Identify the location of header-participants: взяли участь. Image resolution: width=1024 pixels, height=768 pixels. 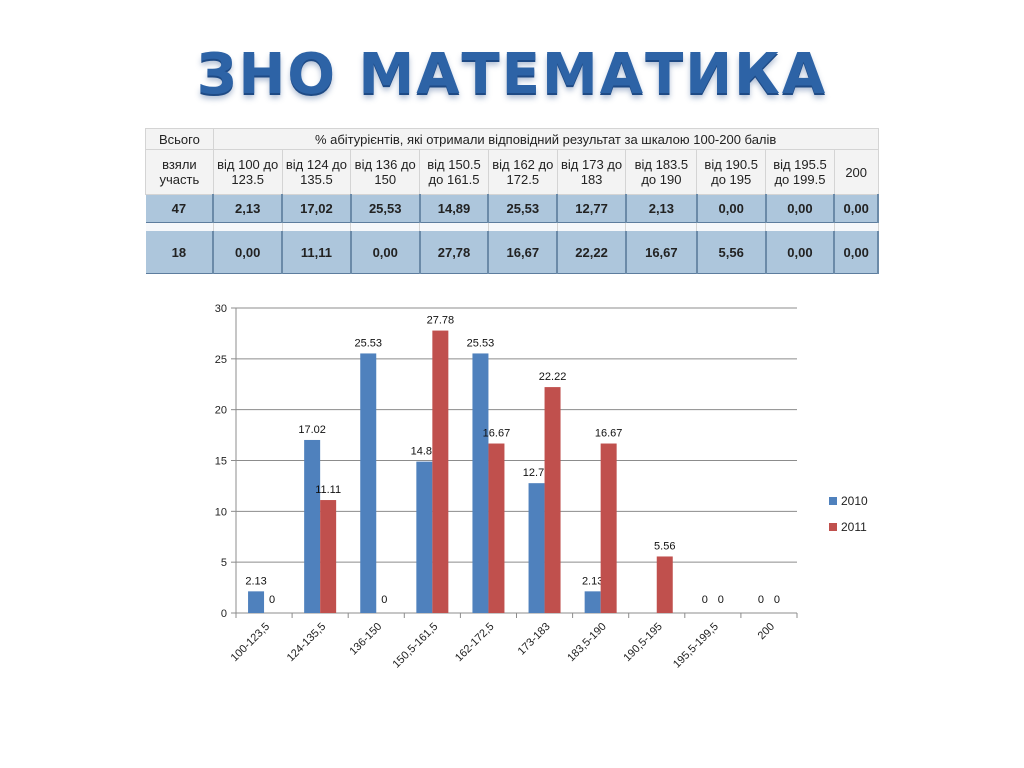
(179, 172).